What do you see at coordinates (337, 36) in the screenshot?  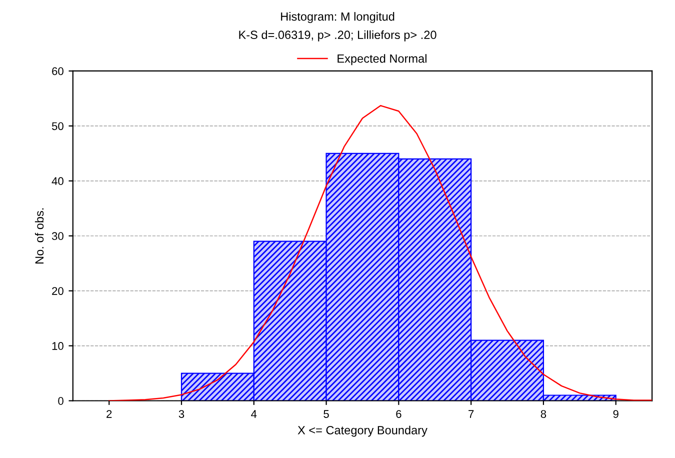 I see `chart-subtitle: K-S d=.06319, p> .20; Lilliefors p> .20` at bounding box center [337, 36].